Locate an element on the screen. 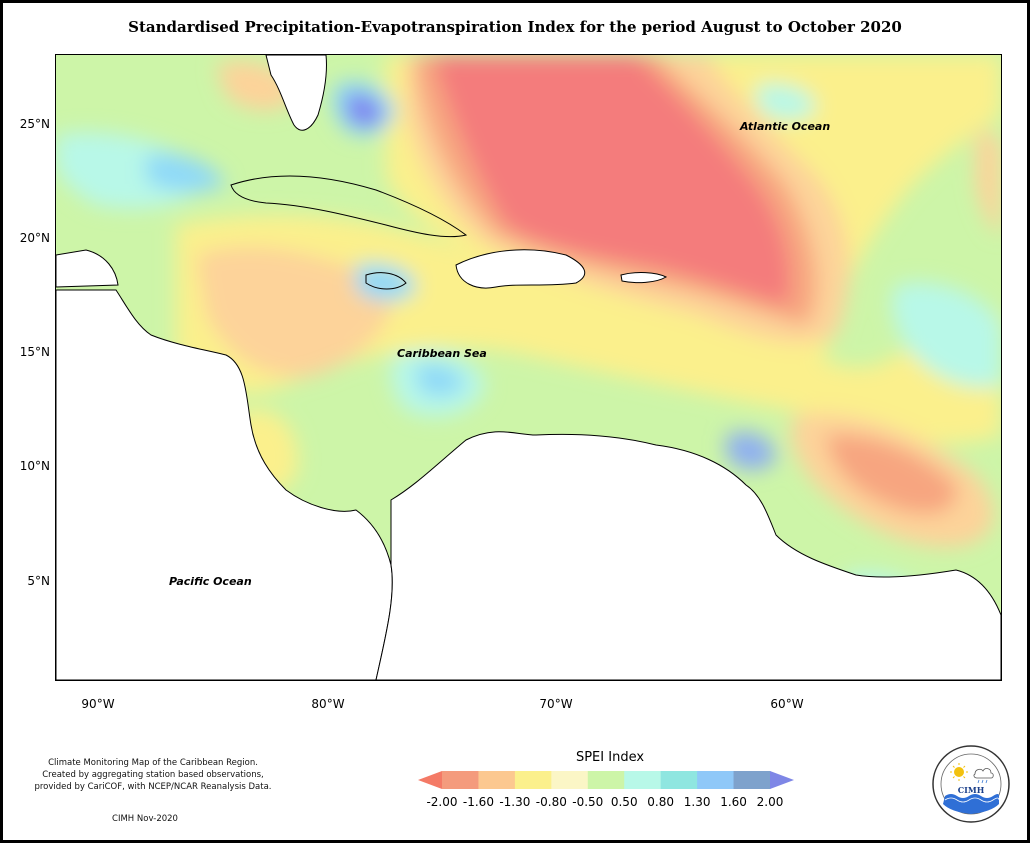 The height and width of the screenshot is (843, 1030). sun-cloud-rain-waves-icon is located at coordinates (971, 788).